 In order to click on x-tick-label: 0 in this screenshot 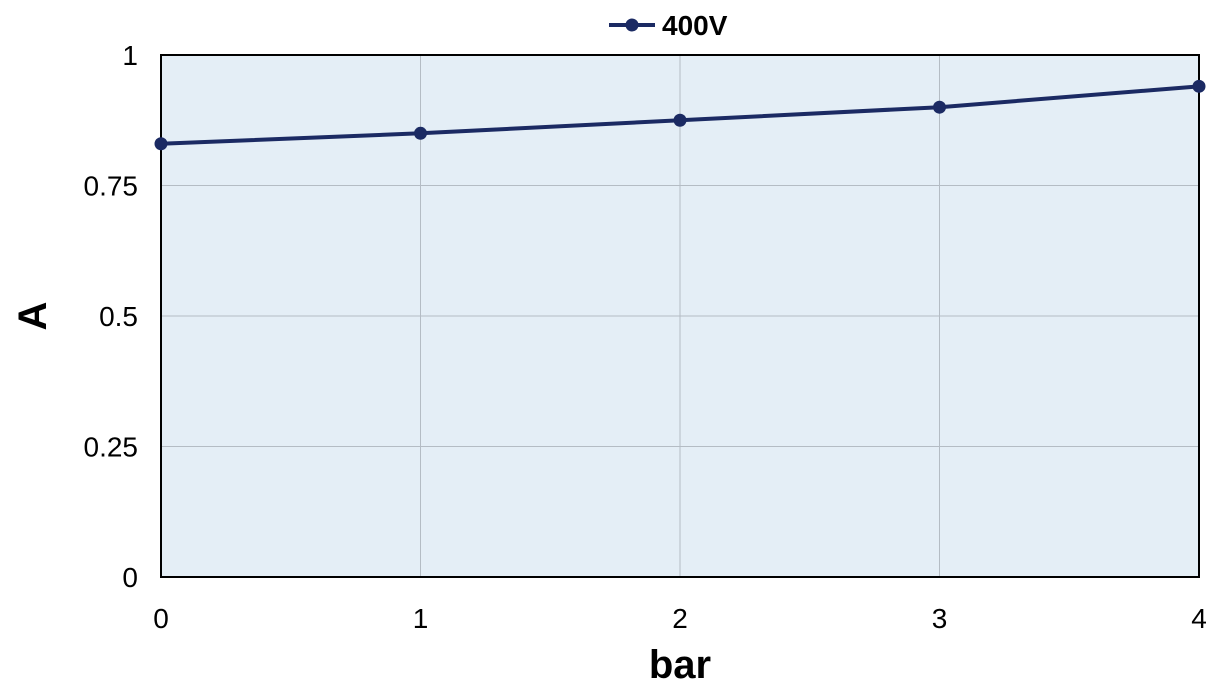, I will do `click(161, 618)`.